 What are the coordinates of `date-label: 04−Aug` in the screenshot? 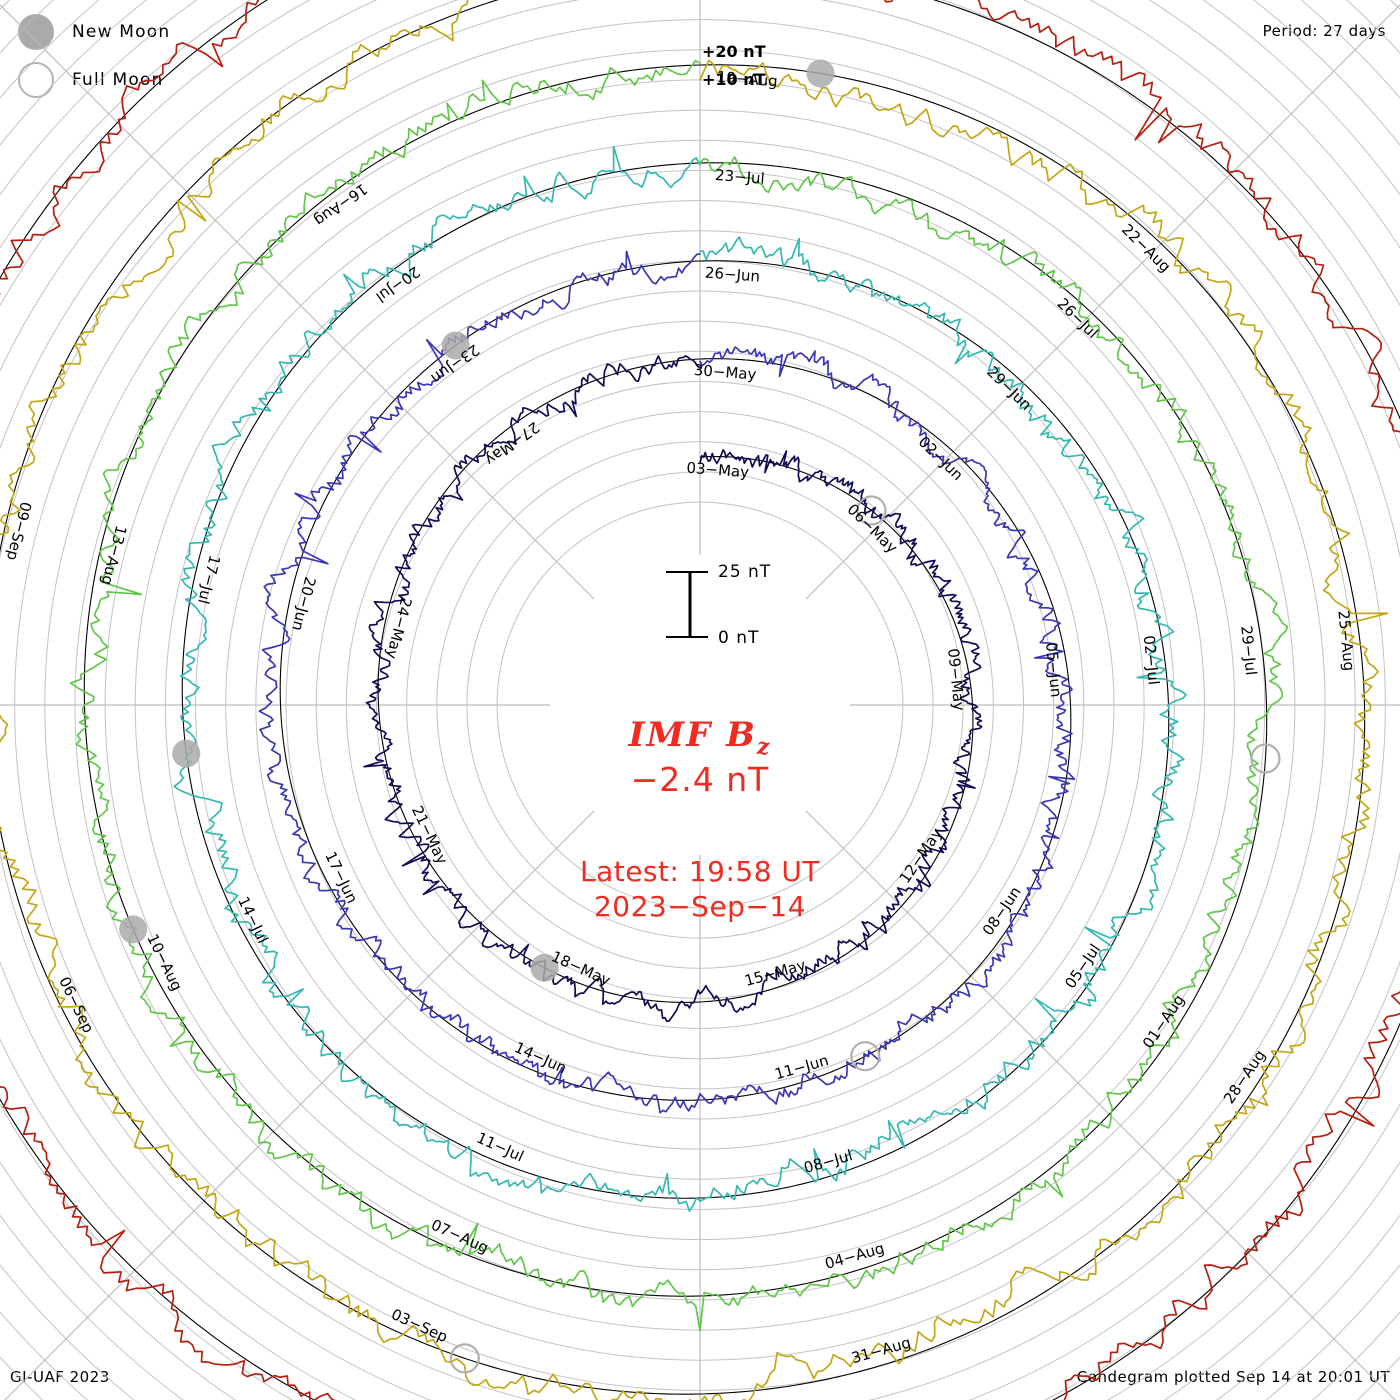 It's located at (855, 1256).